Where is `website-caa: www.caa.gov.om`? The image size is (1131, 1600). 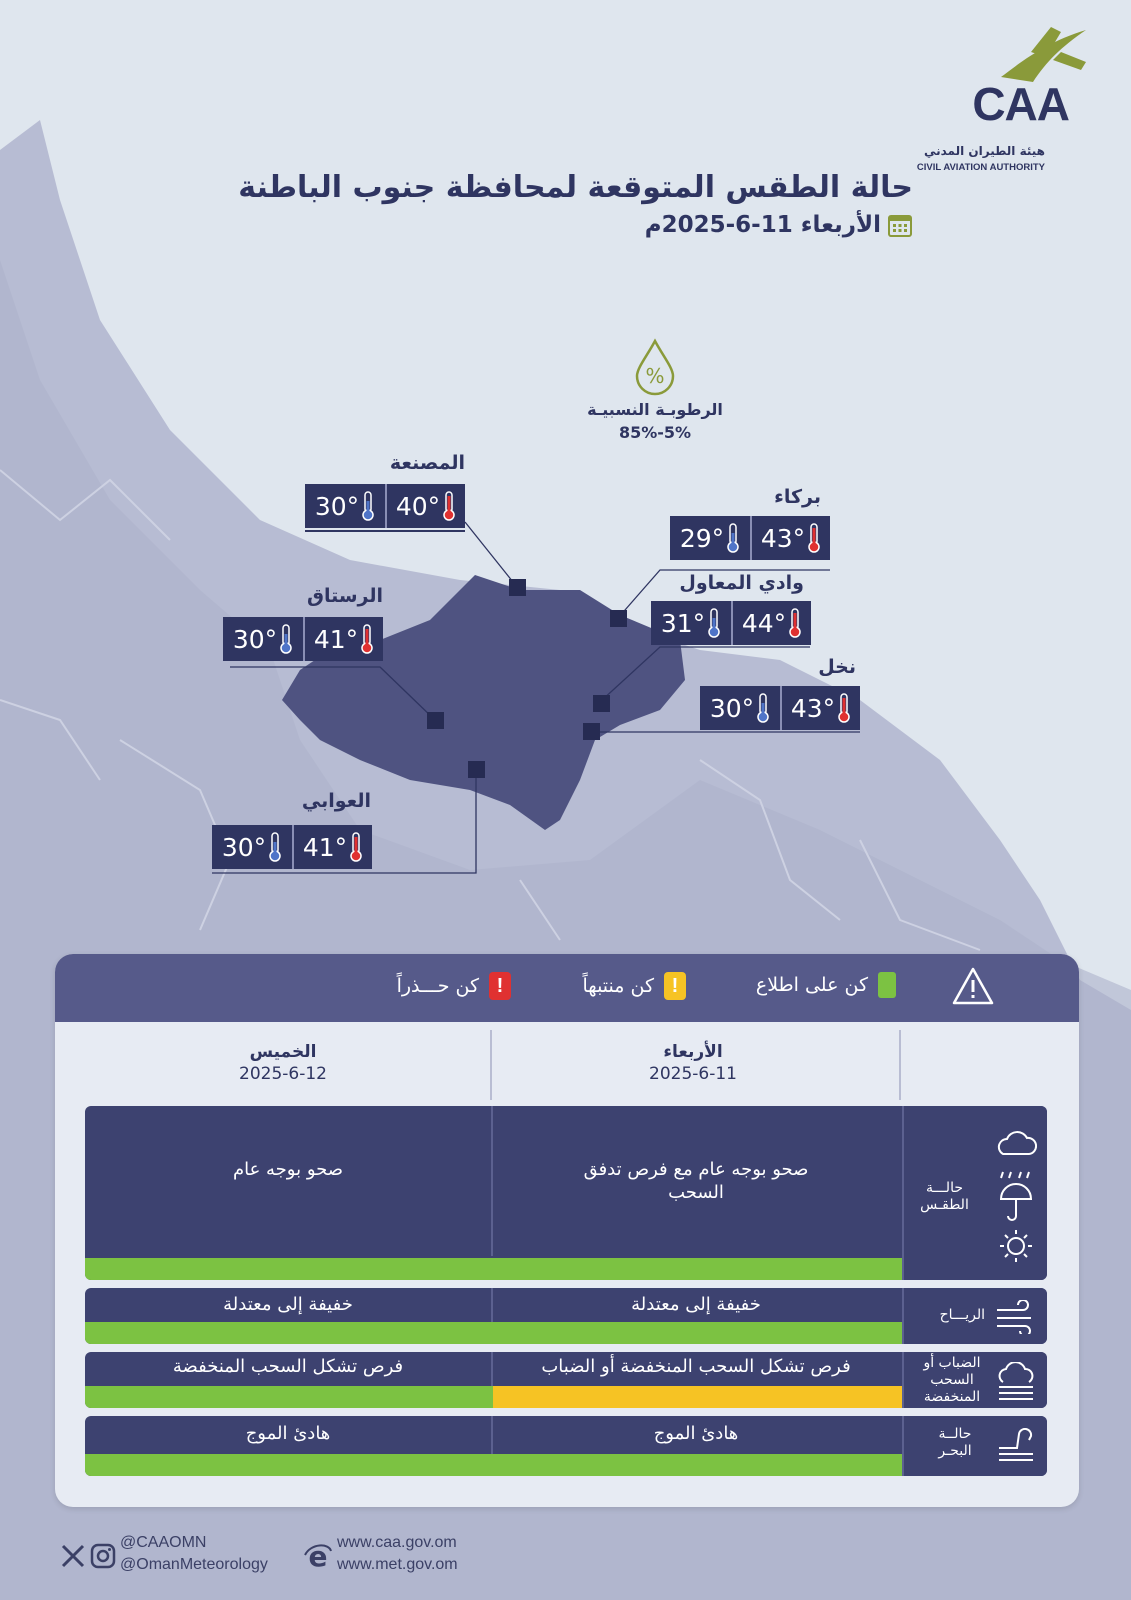 website-caa: www.caa.gov.om is located at coordinates (397, 1542).